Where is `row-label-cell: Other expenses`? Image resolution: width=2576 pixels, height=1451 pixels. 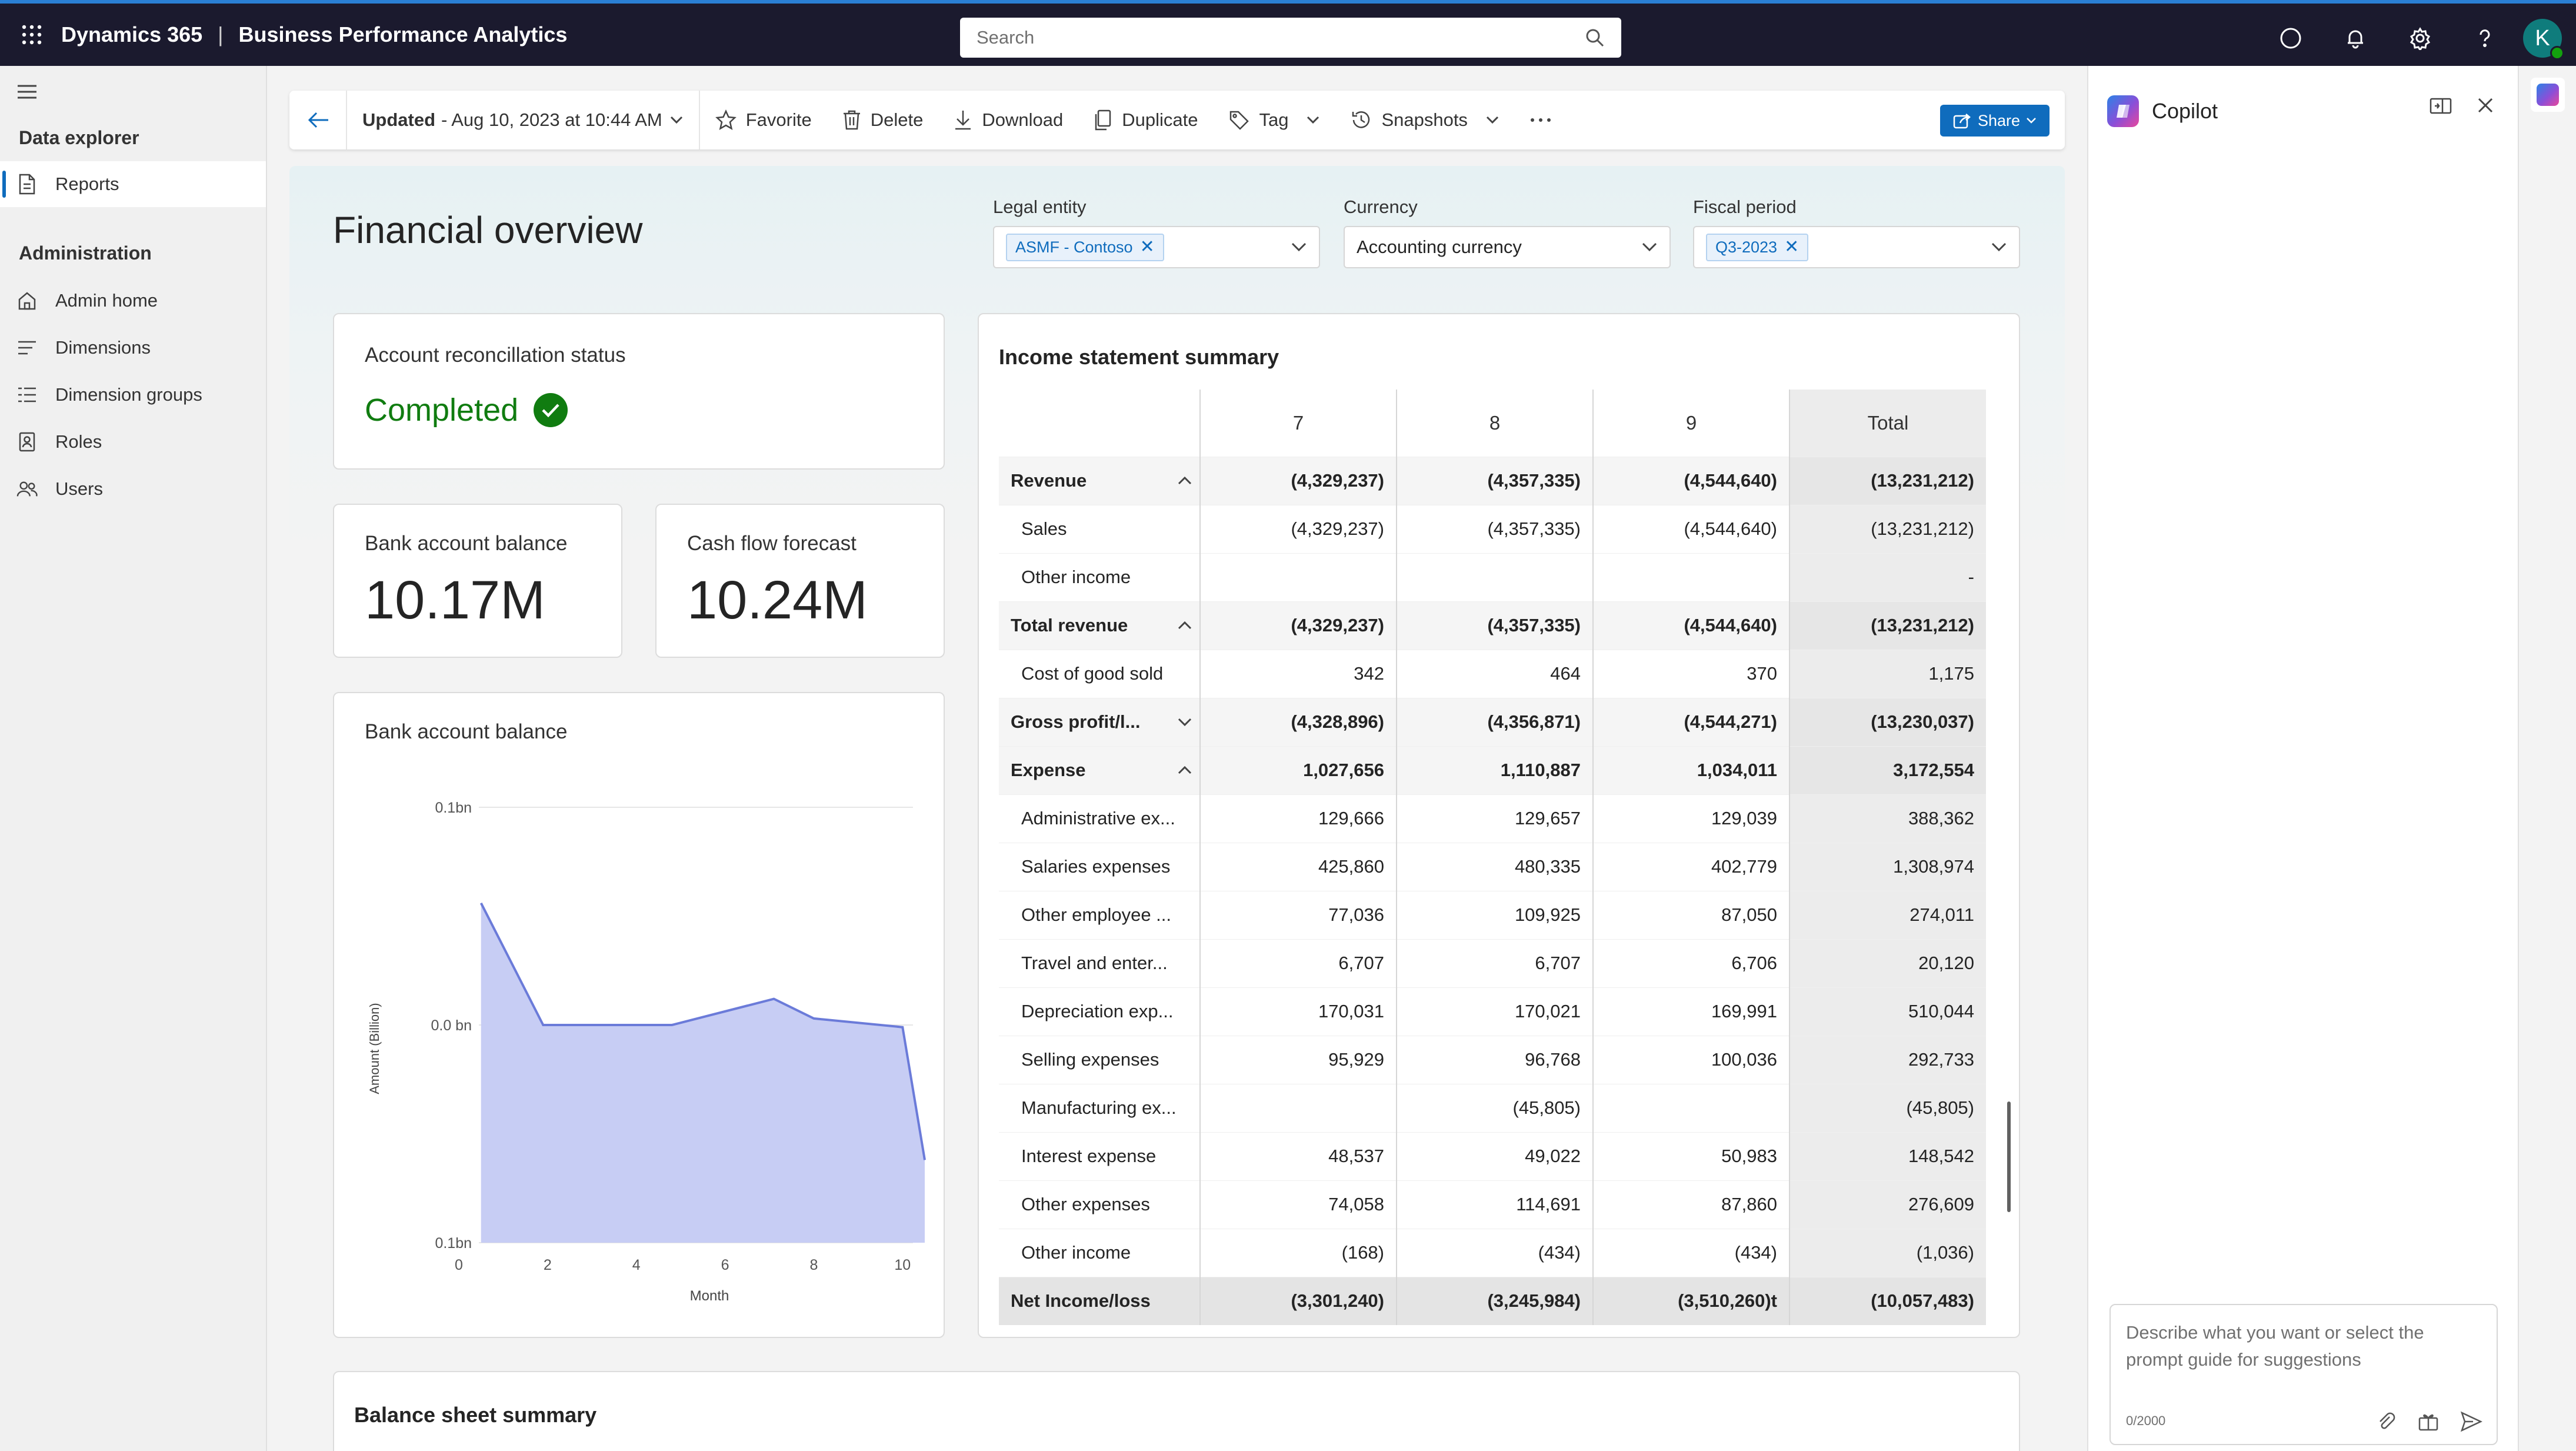
row-label-cell: Other expenses is located at coordinates (1099, 1205).